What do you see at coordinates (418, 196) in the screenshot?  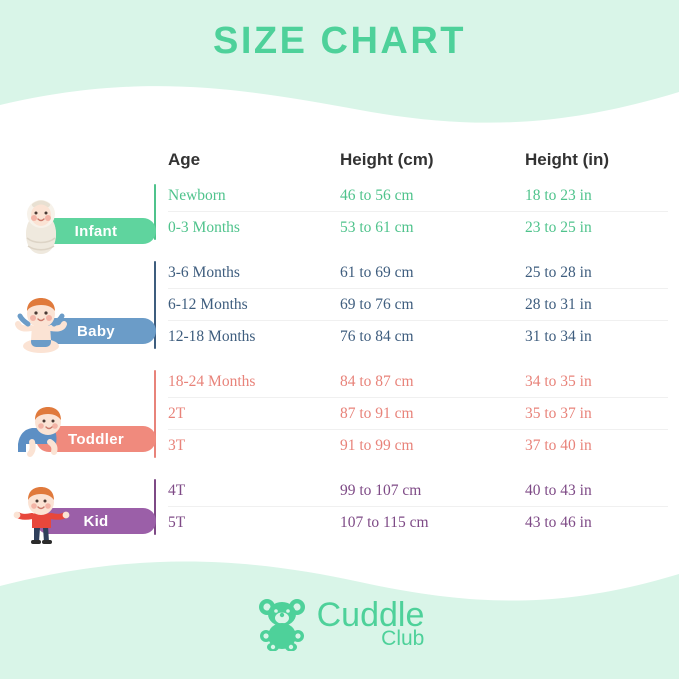 I see `table-row: Newborn 46 to 56 cm 18 to 23 in` at bounding box center [418, 196].